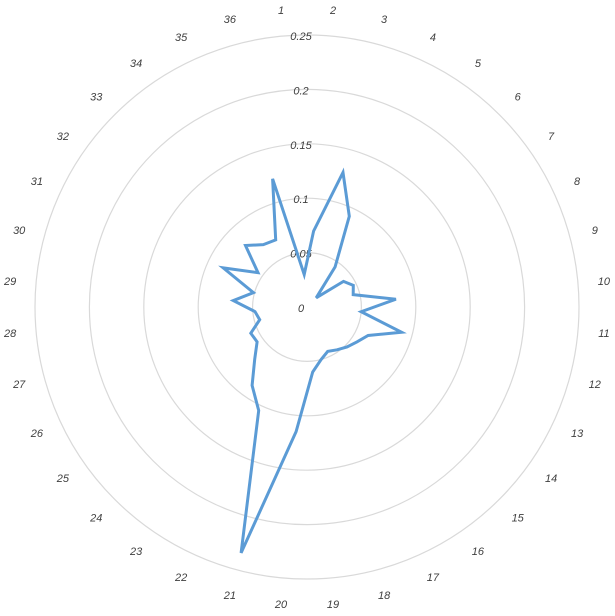  What do you see at coordinates (603, 334) in the screenshot?
I see `category-label: 11` at bounding box center [603, 334].